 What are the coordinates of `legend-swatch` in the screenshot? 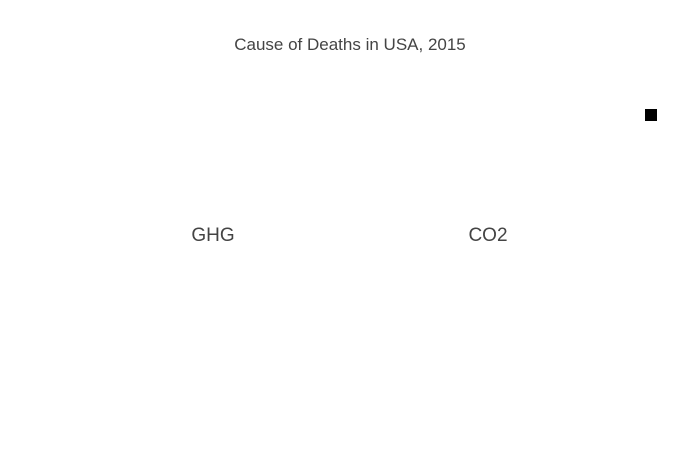 It's located at (651, 115).